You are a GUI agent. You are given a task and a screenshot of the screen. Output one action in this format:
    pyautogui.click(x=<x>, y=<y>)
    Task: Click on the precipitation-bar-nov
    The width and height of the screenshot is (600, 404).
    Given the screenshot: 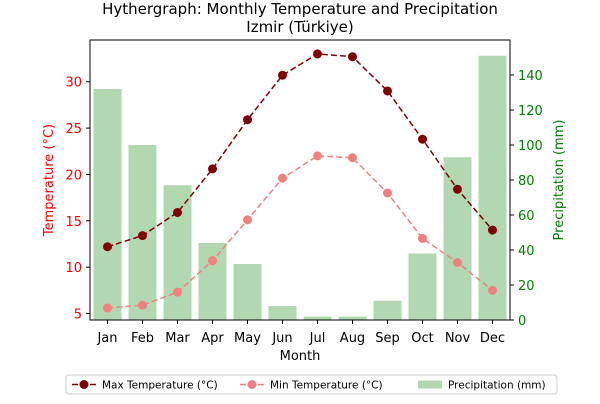 What is the action you would take?
    pyautogui.click(x=457, y=238)
    